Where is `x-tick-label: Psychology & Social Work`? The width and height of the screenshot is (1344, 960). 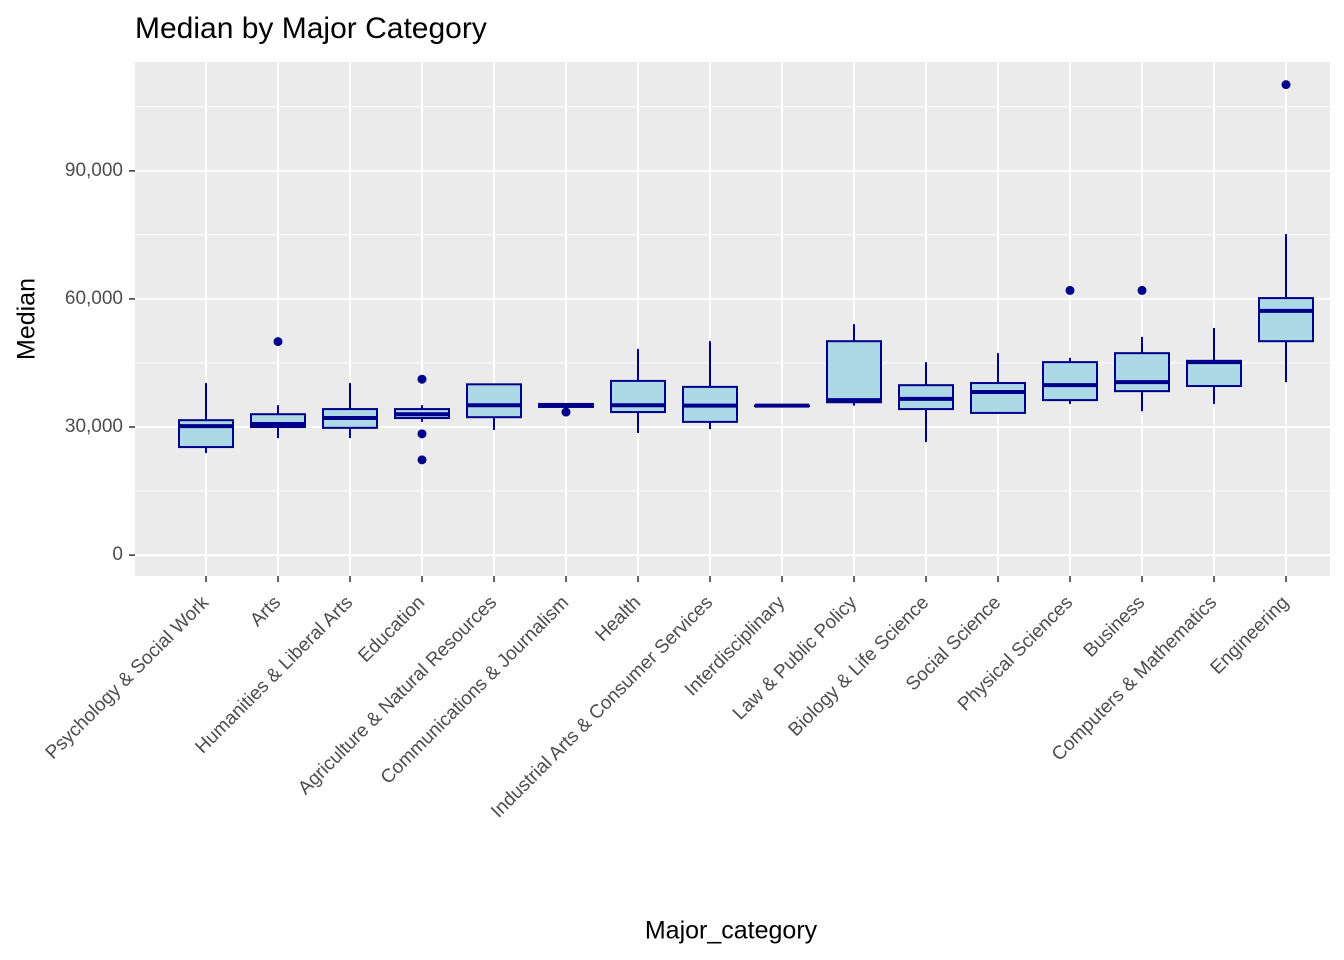 x-tick-label: Psychology & Social Work is located at coordinates (128, 678).